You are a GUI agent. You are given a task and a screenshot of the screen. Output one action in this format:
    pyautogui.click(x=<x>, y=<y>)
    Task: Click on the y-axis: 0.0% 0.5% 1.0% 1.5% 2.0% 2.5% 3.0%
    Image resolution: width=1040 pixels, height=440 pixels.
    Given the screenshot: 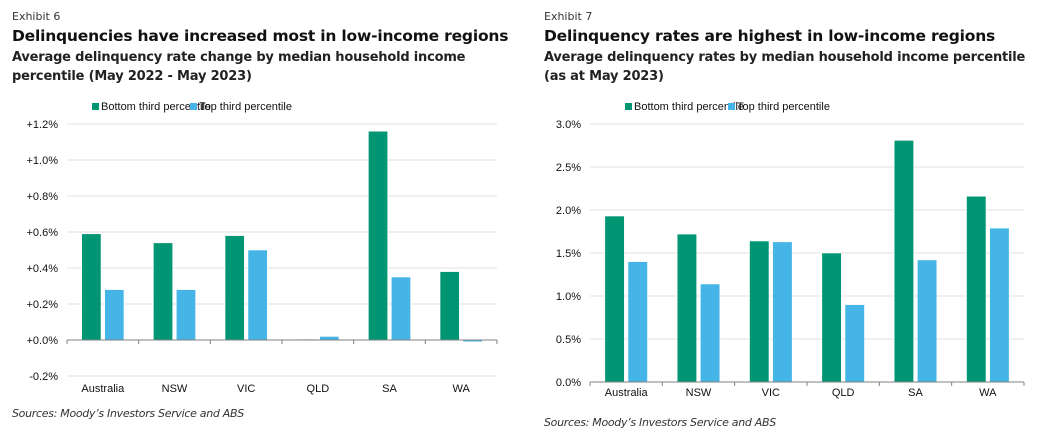 What is the action you would take?
    pyautogui.click(x=568, y=254)
    